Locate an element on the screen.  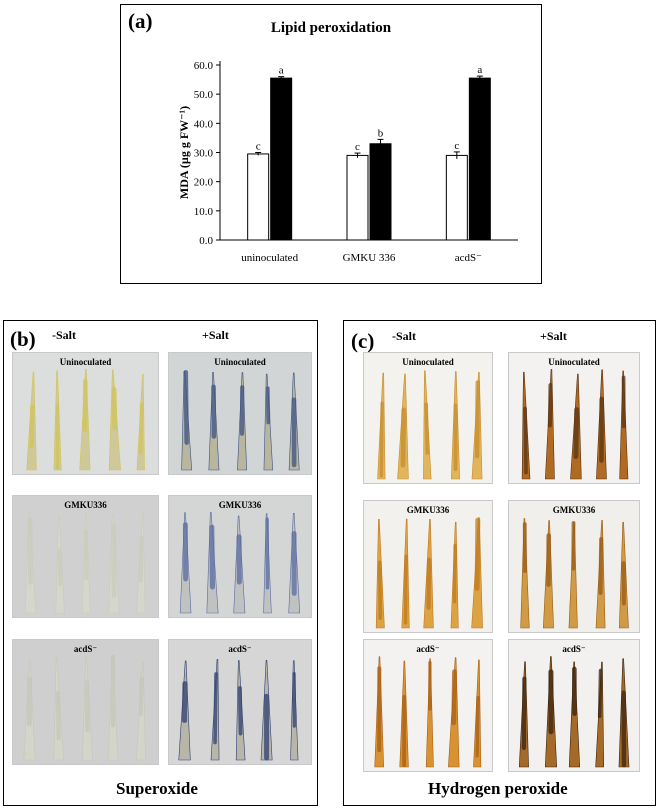
y-tick-label: 20.0 is located at coordinates (204, 183).